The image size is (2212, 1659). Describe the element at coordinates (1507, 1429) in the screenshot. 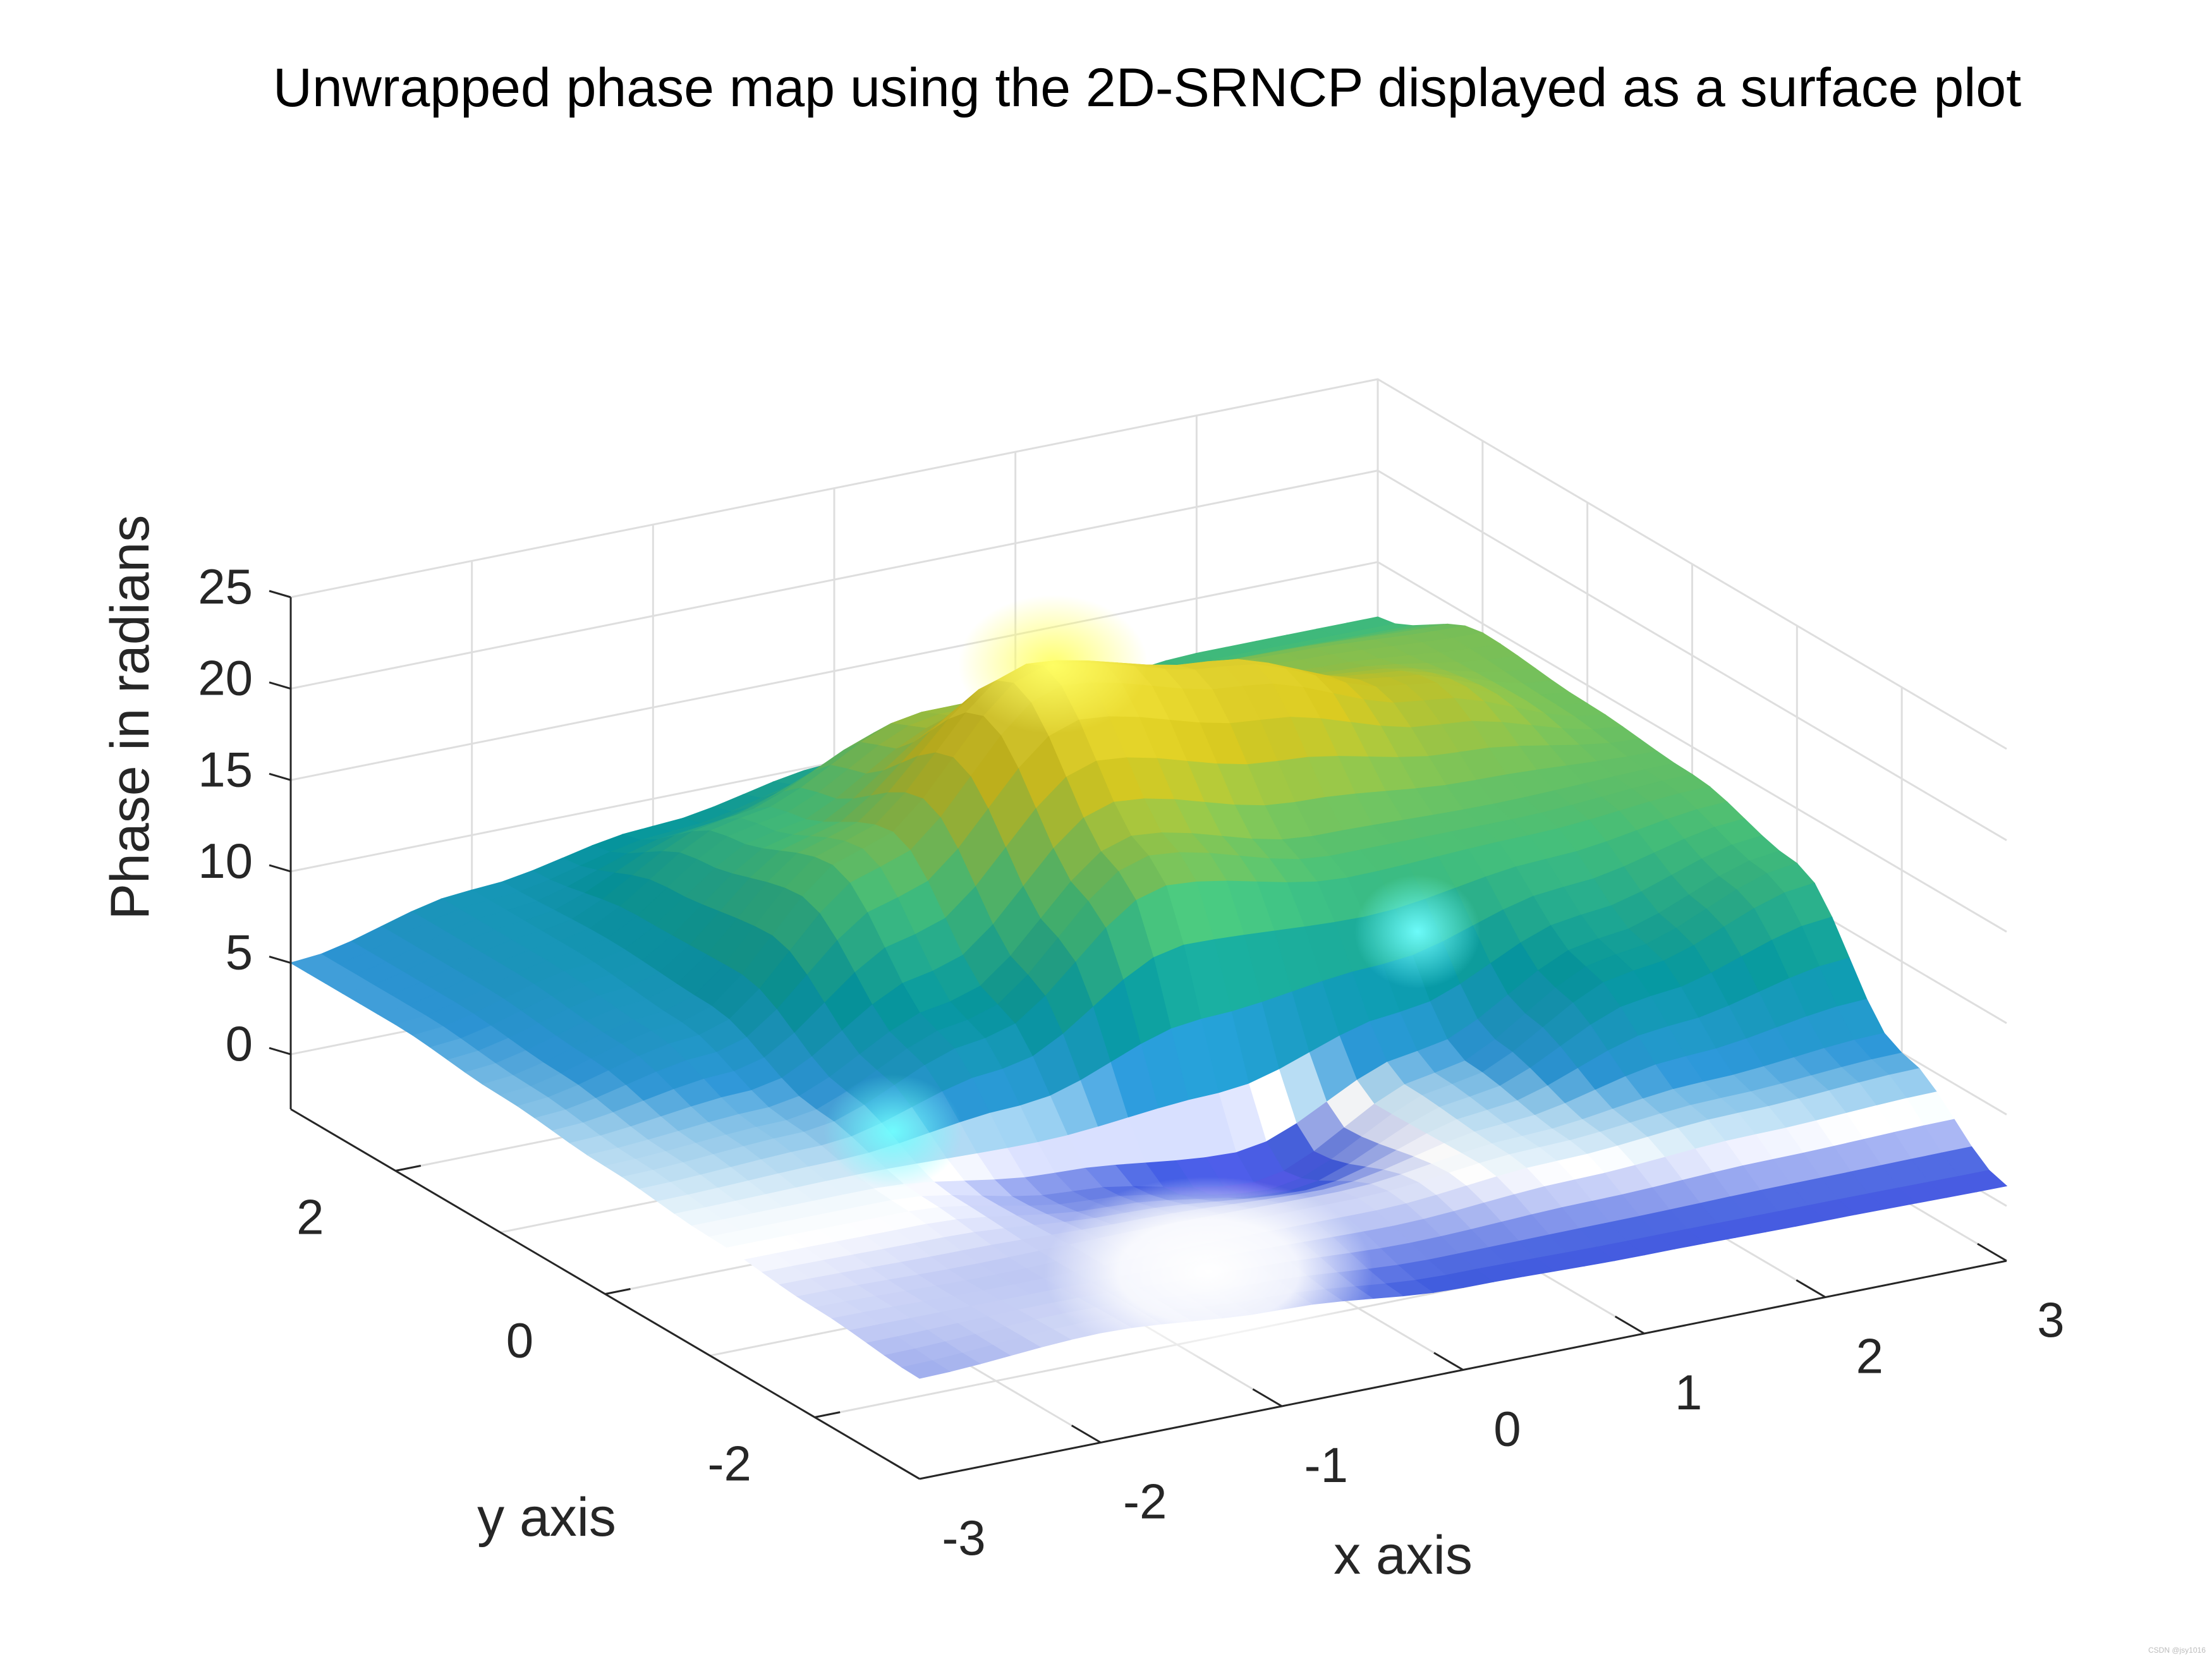

I see `x-tick-label: 0` at that location.